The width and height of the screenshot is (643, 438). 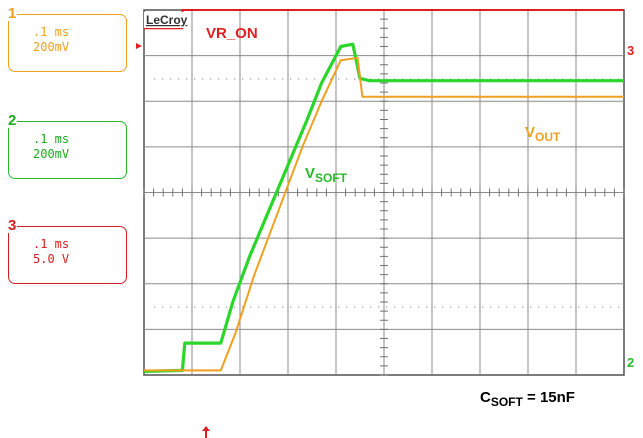 What do you see at coordinates (630, 362) in the screenshot?
I see `ch2-right-marker: 2` at bounding box center [630, 362].